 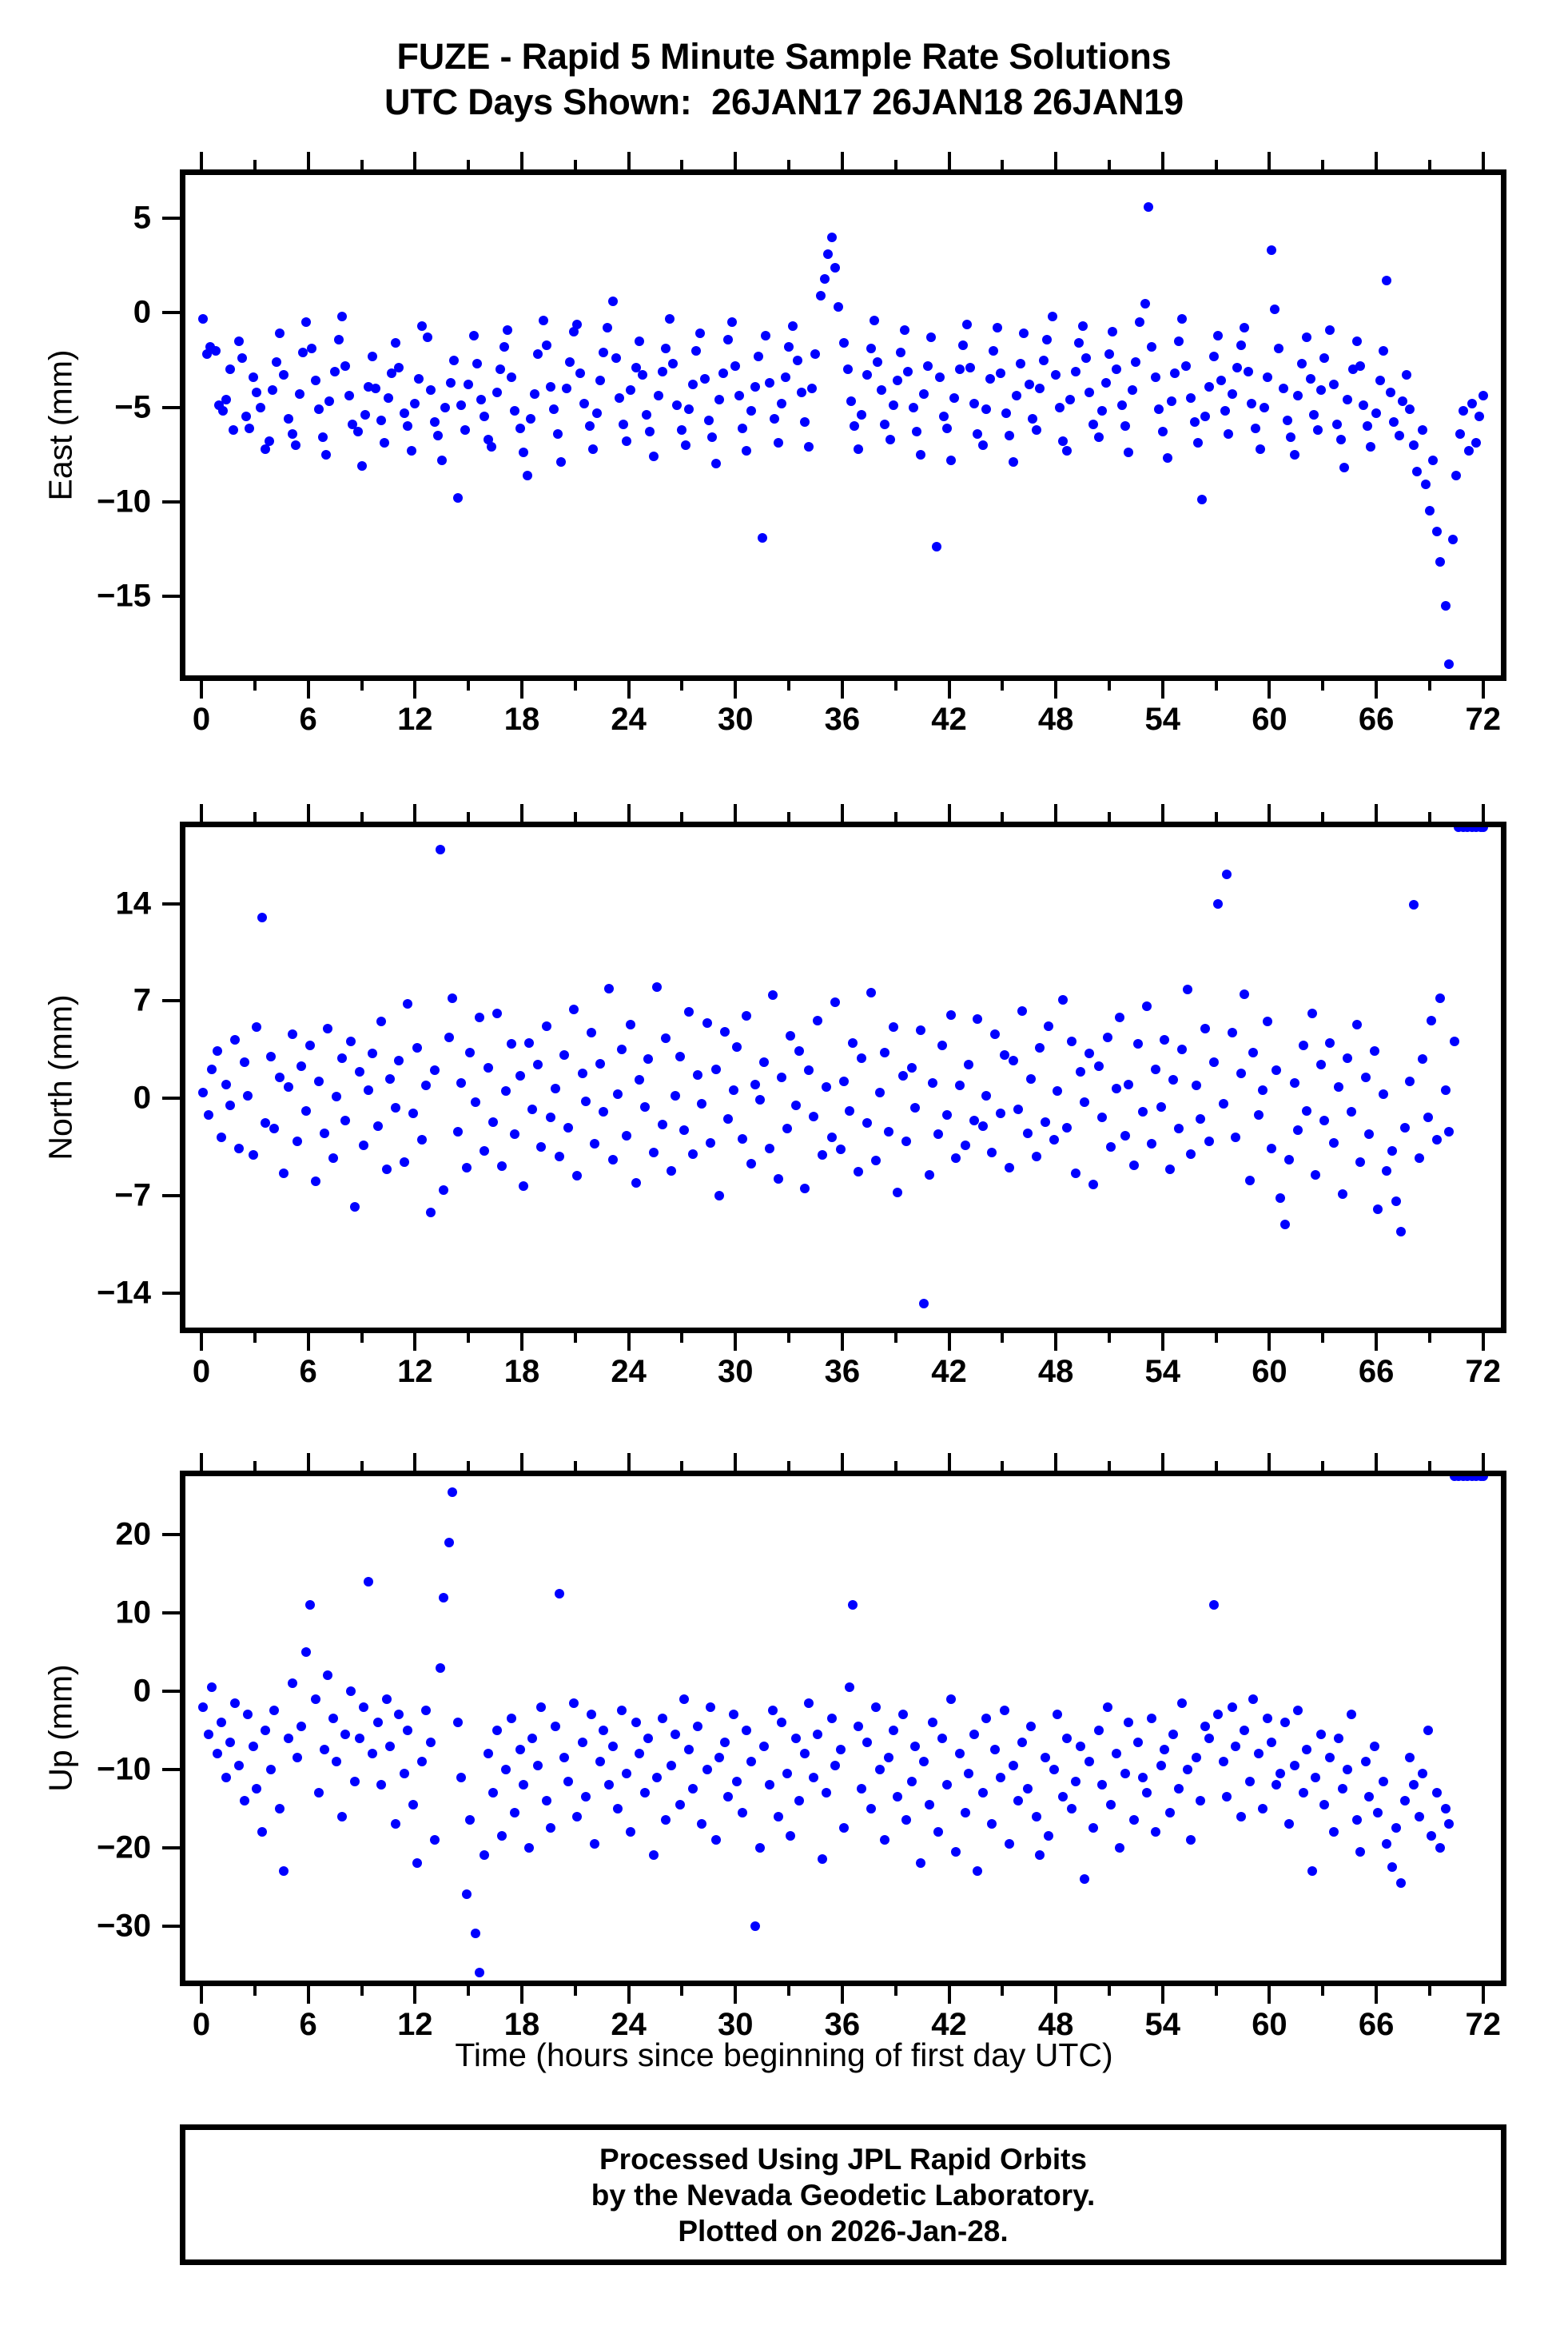 I want to click on y-tick, so click(x=171, y=1293).